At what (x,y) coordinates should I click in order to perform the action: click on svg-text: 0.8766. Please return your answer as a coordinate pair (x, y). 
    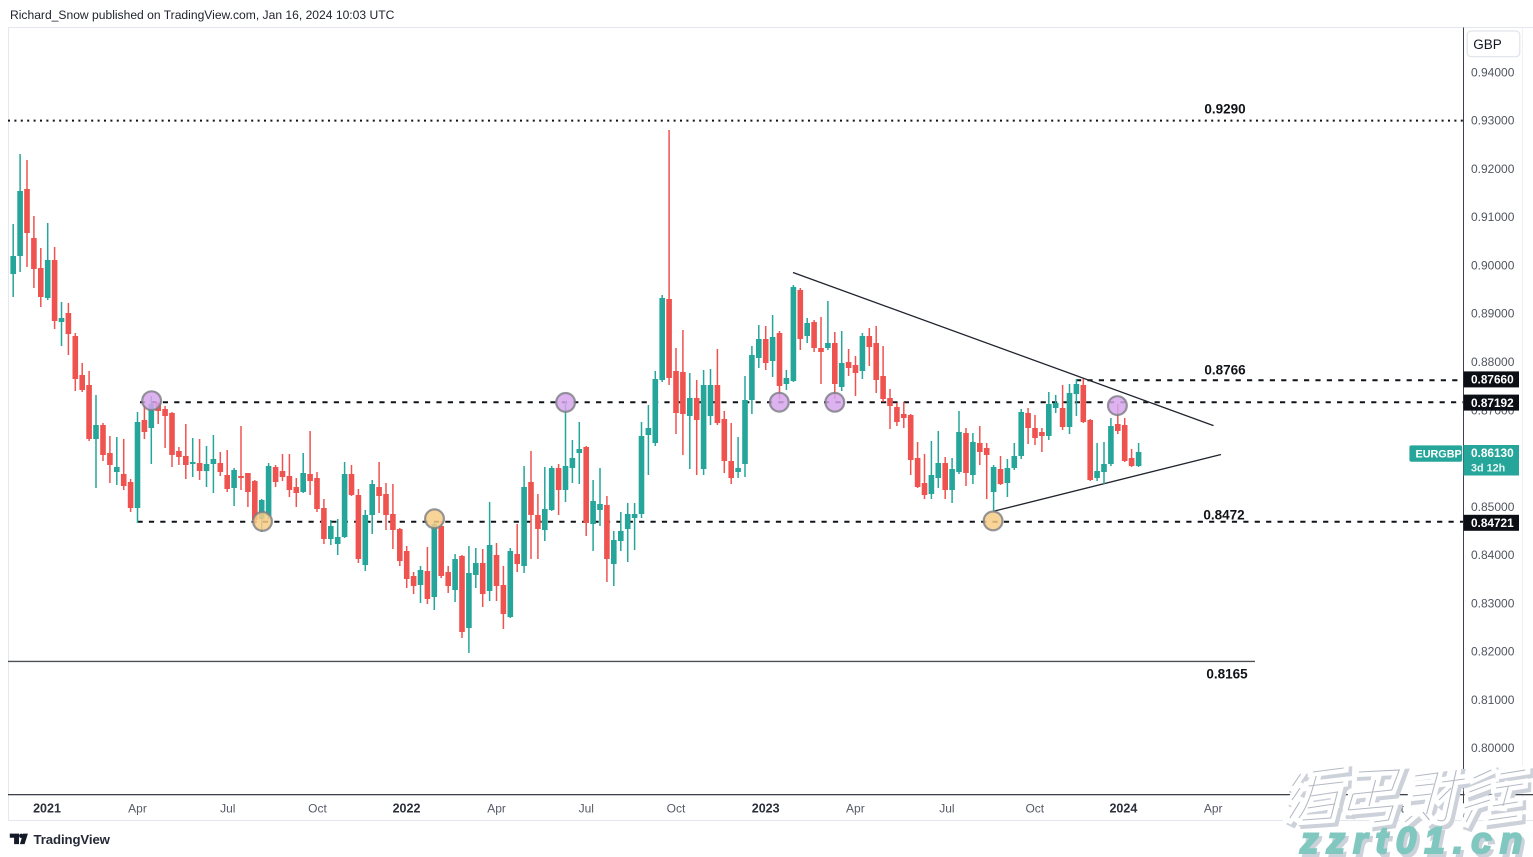
    Looking at the image, I should click on (1225, 370).